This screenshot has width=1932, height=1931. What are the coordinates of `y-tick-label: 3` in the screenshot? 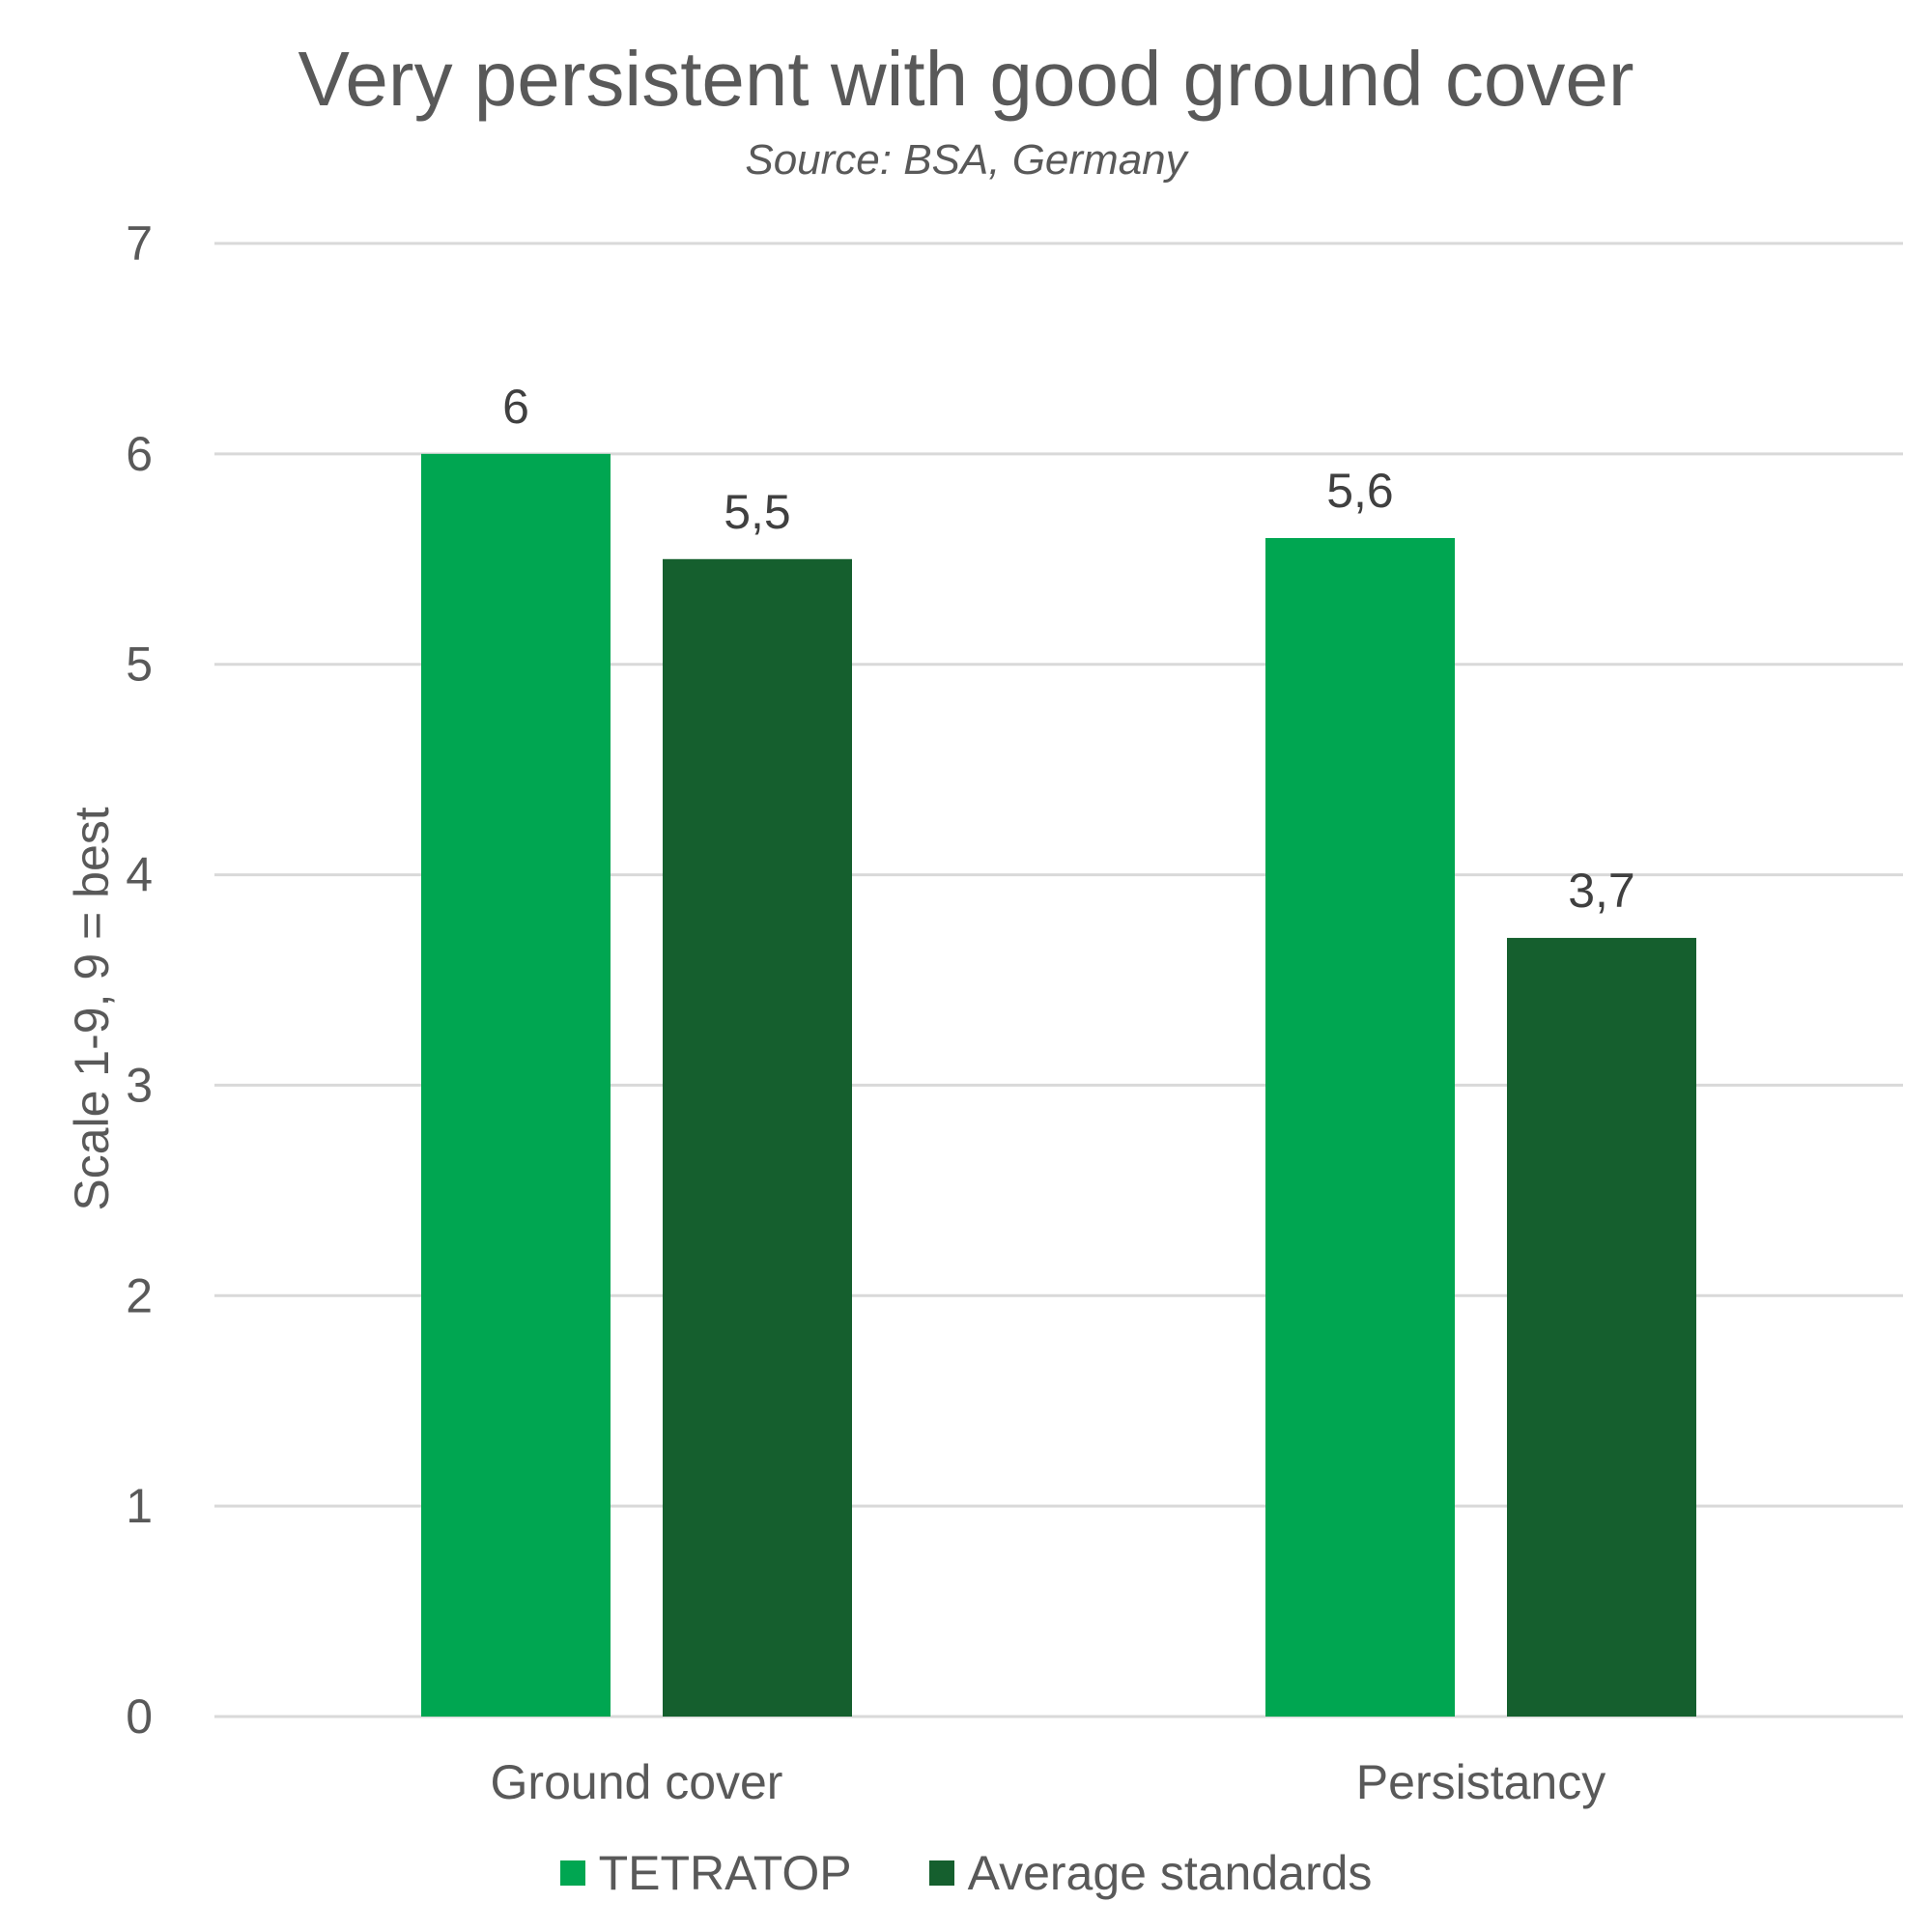 It's located at (139, 1085).